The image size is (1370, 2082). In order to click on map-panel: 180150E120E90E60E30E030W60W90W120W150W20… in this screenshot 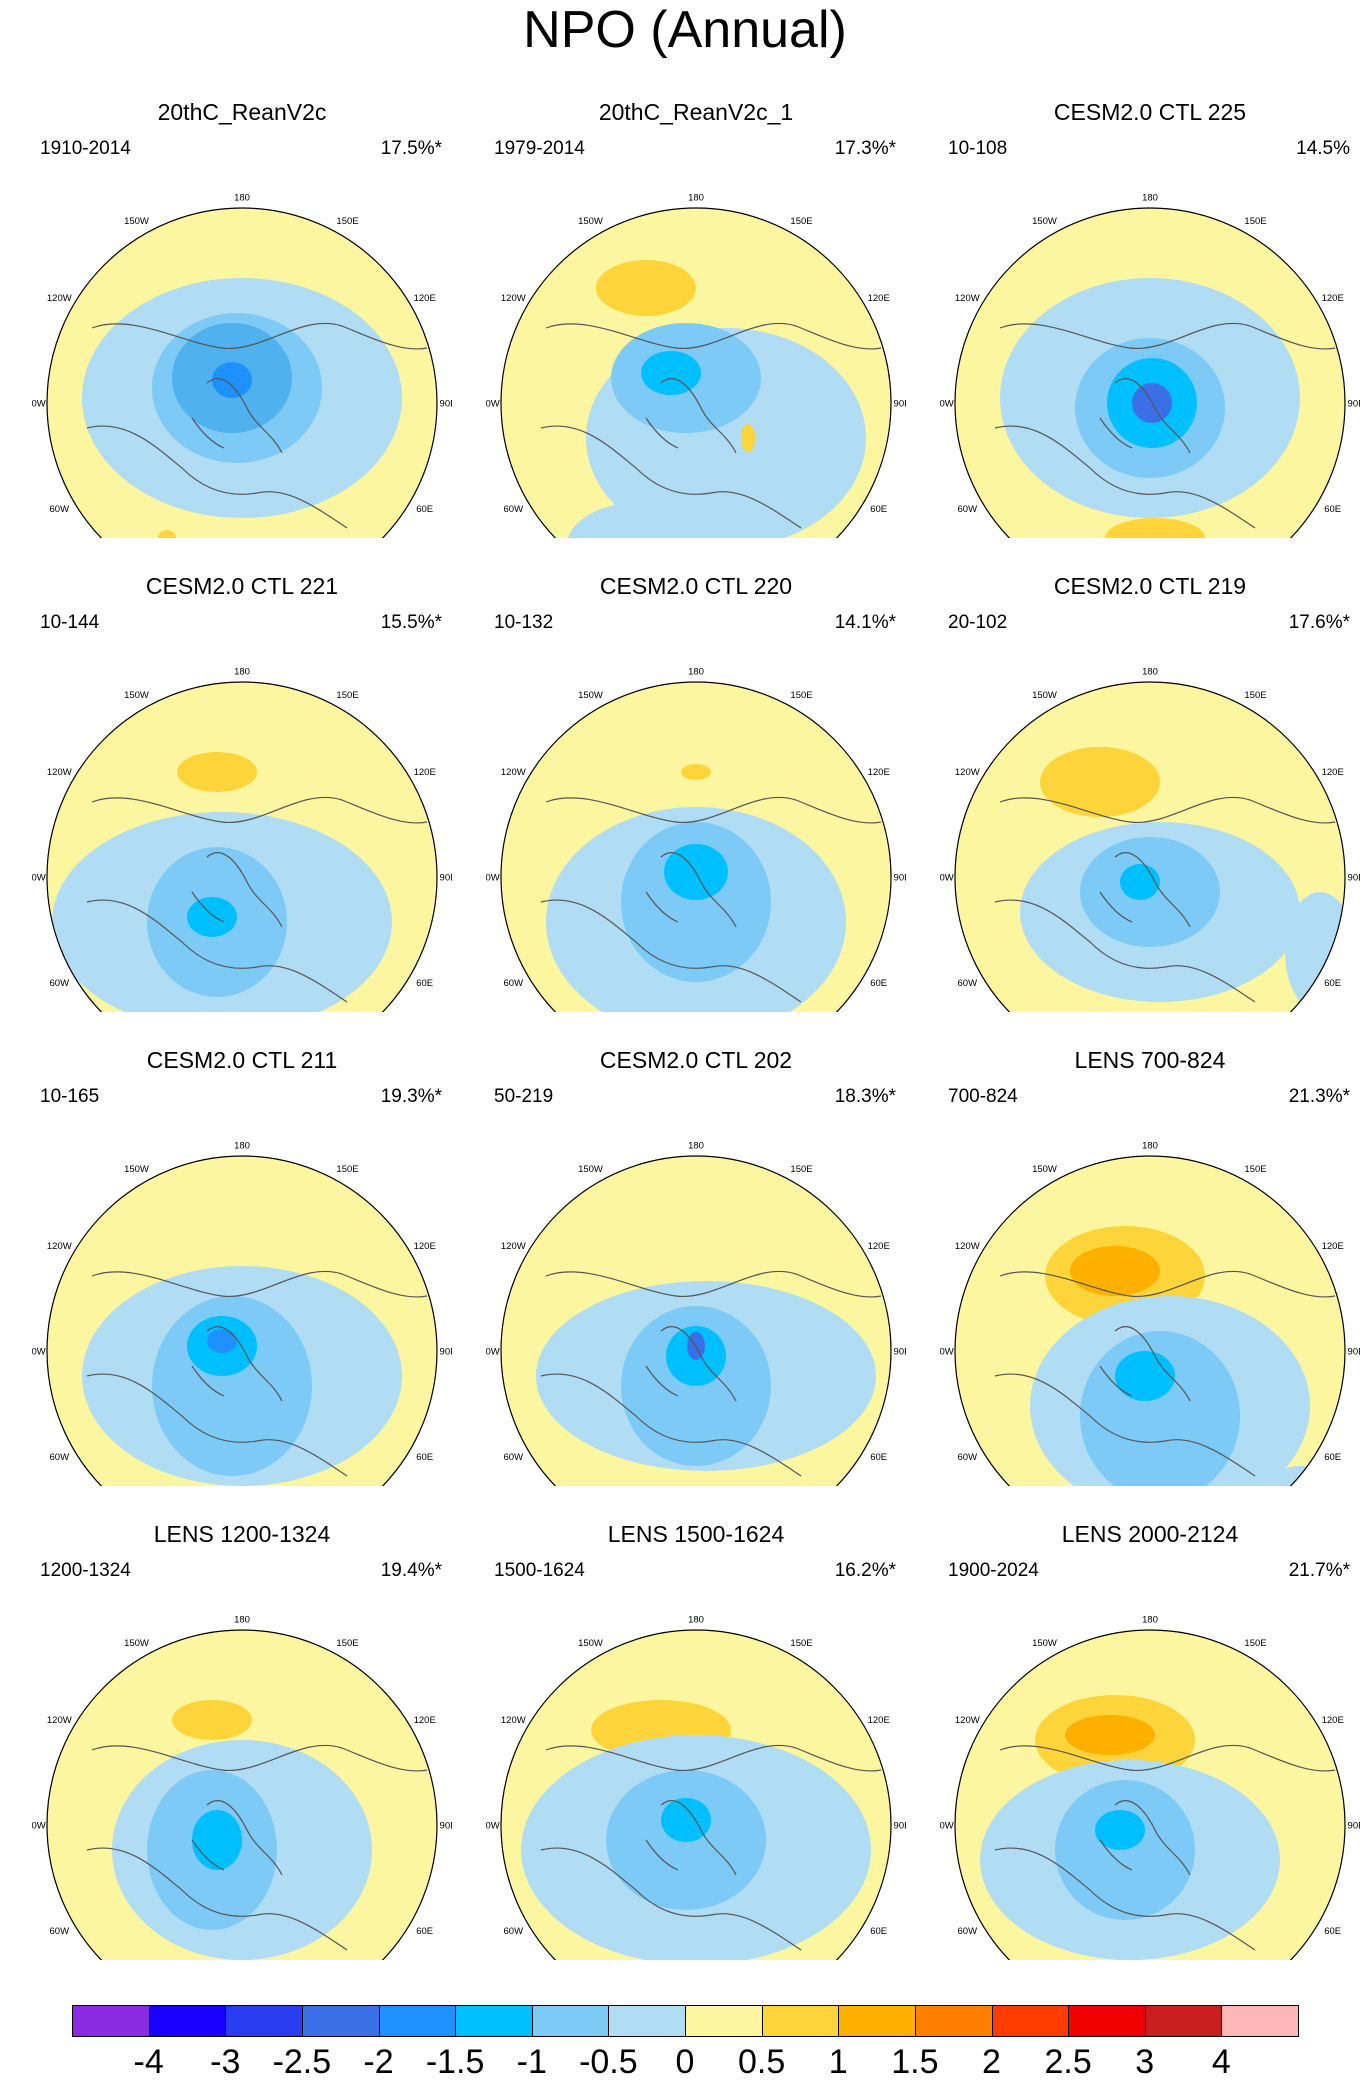, I will do `click(696, 318)`.